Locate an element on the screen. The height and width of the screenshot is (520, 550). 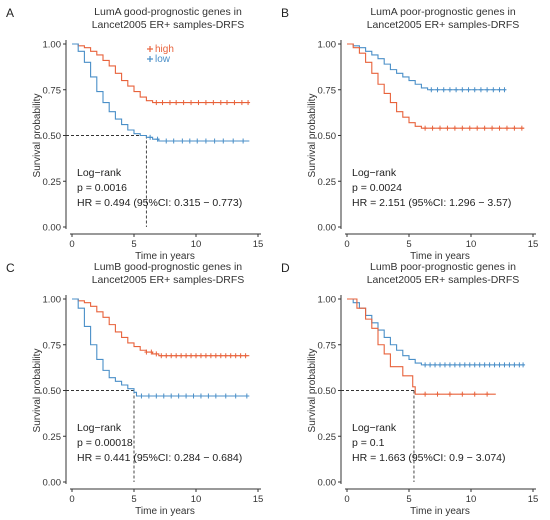
annotation-text: HR = 0.494 (95%CI: 0.315 − 0.773) is located at coordinates (159, 203).